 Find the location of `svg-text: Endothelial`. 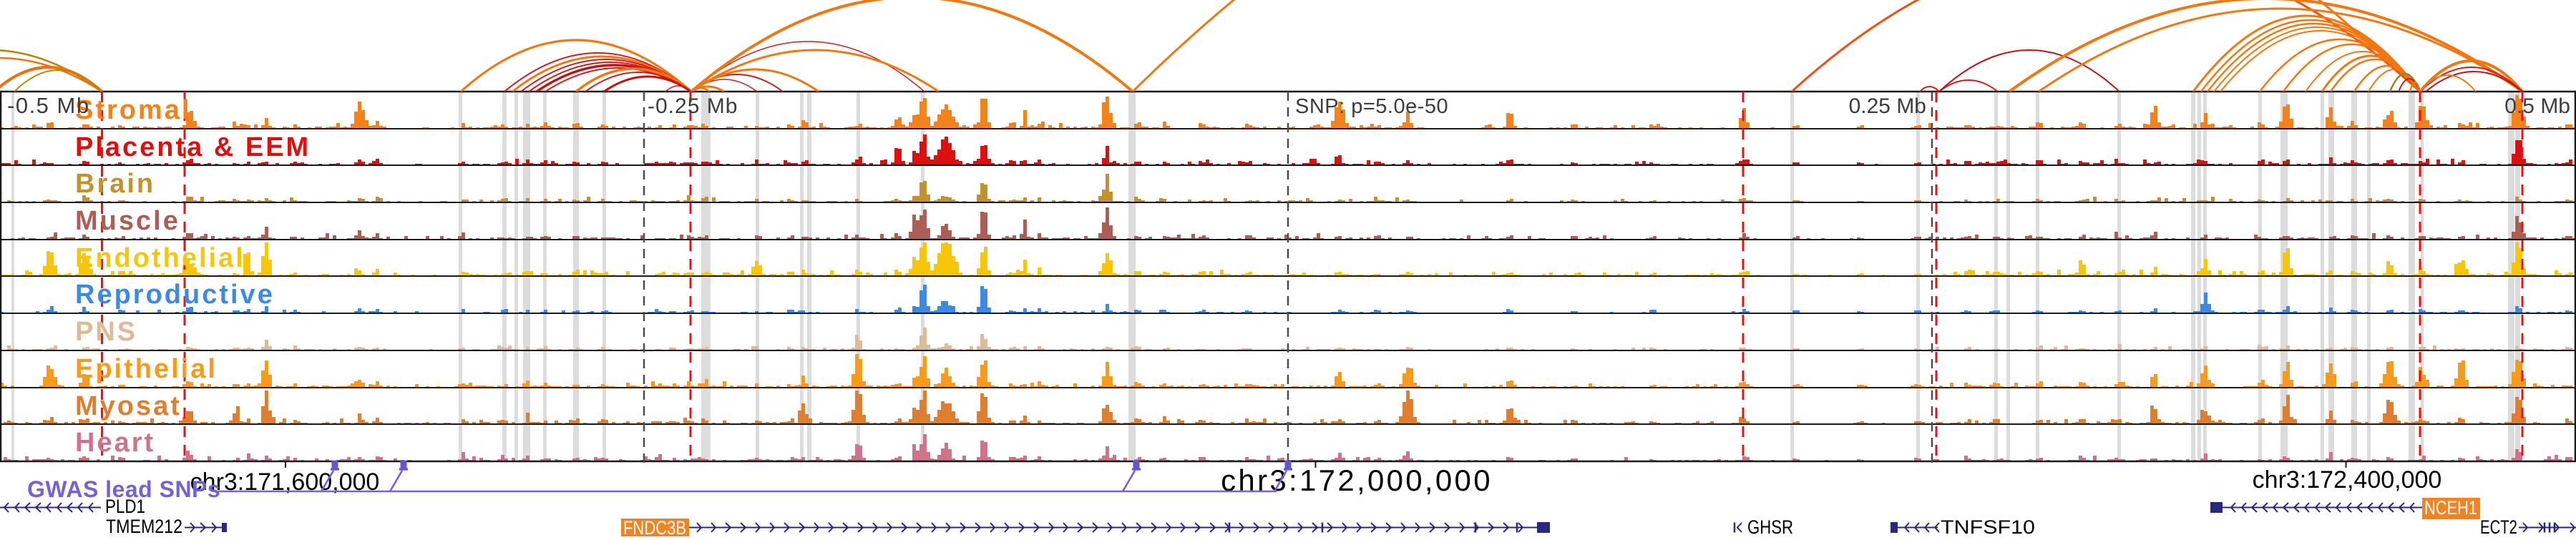

svg-text: Endothelial is located at coordinates (160, 258).